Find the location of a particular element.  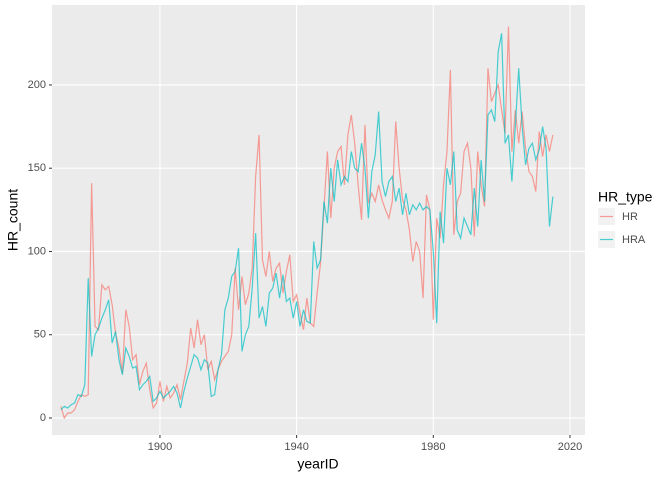

legend-label: HRA is located at coordinates (634, 240).